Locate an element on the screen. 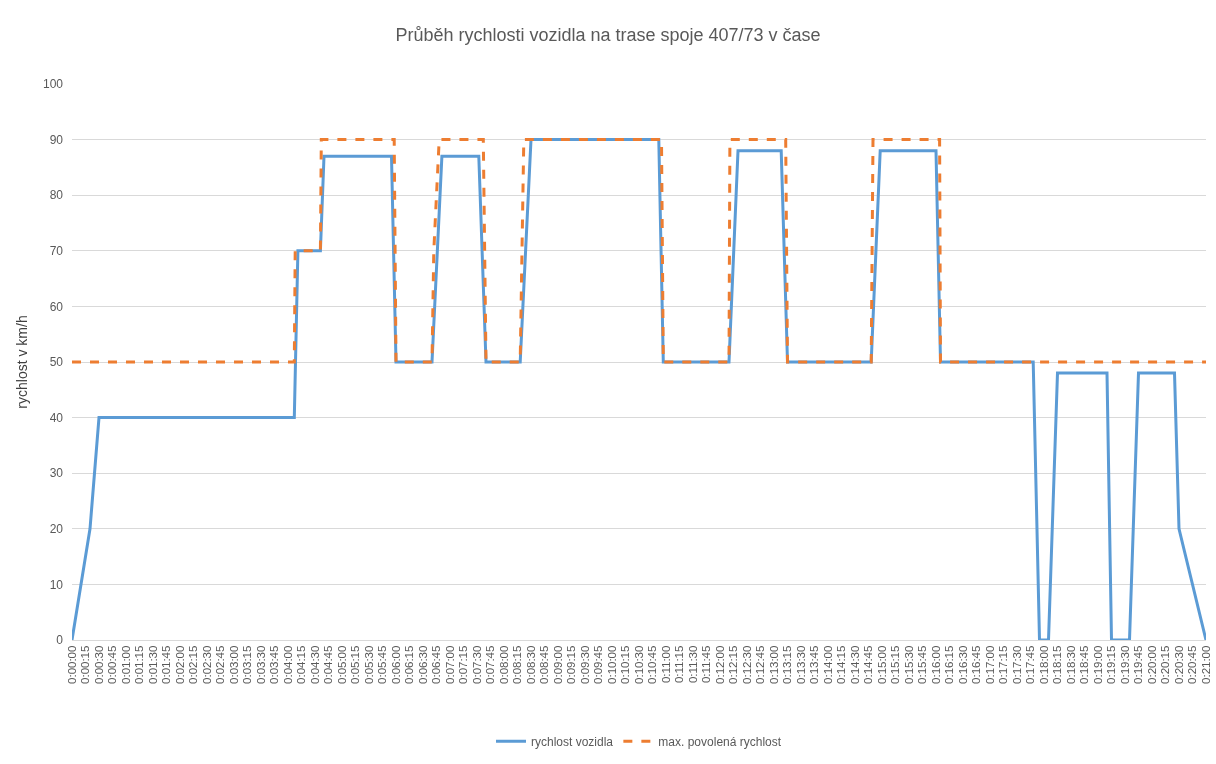 The image size is (1216, 764). x-tick-label: 0:04:45 is located at coordinates (328, 664).